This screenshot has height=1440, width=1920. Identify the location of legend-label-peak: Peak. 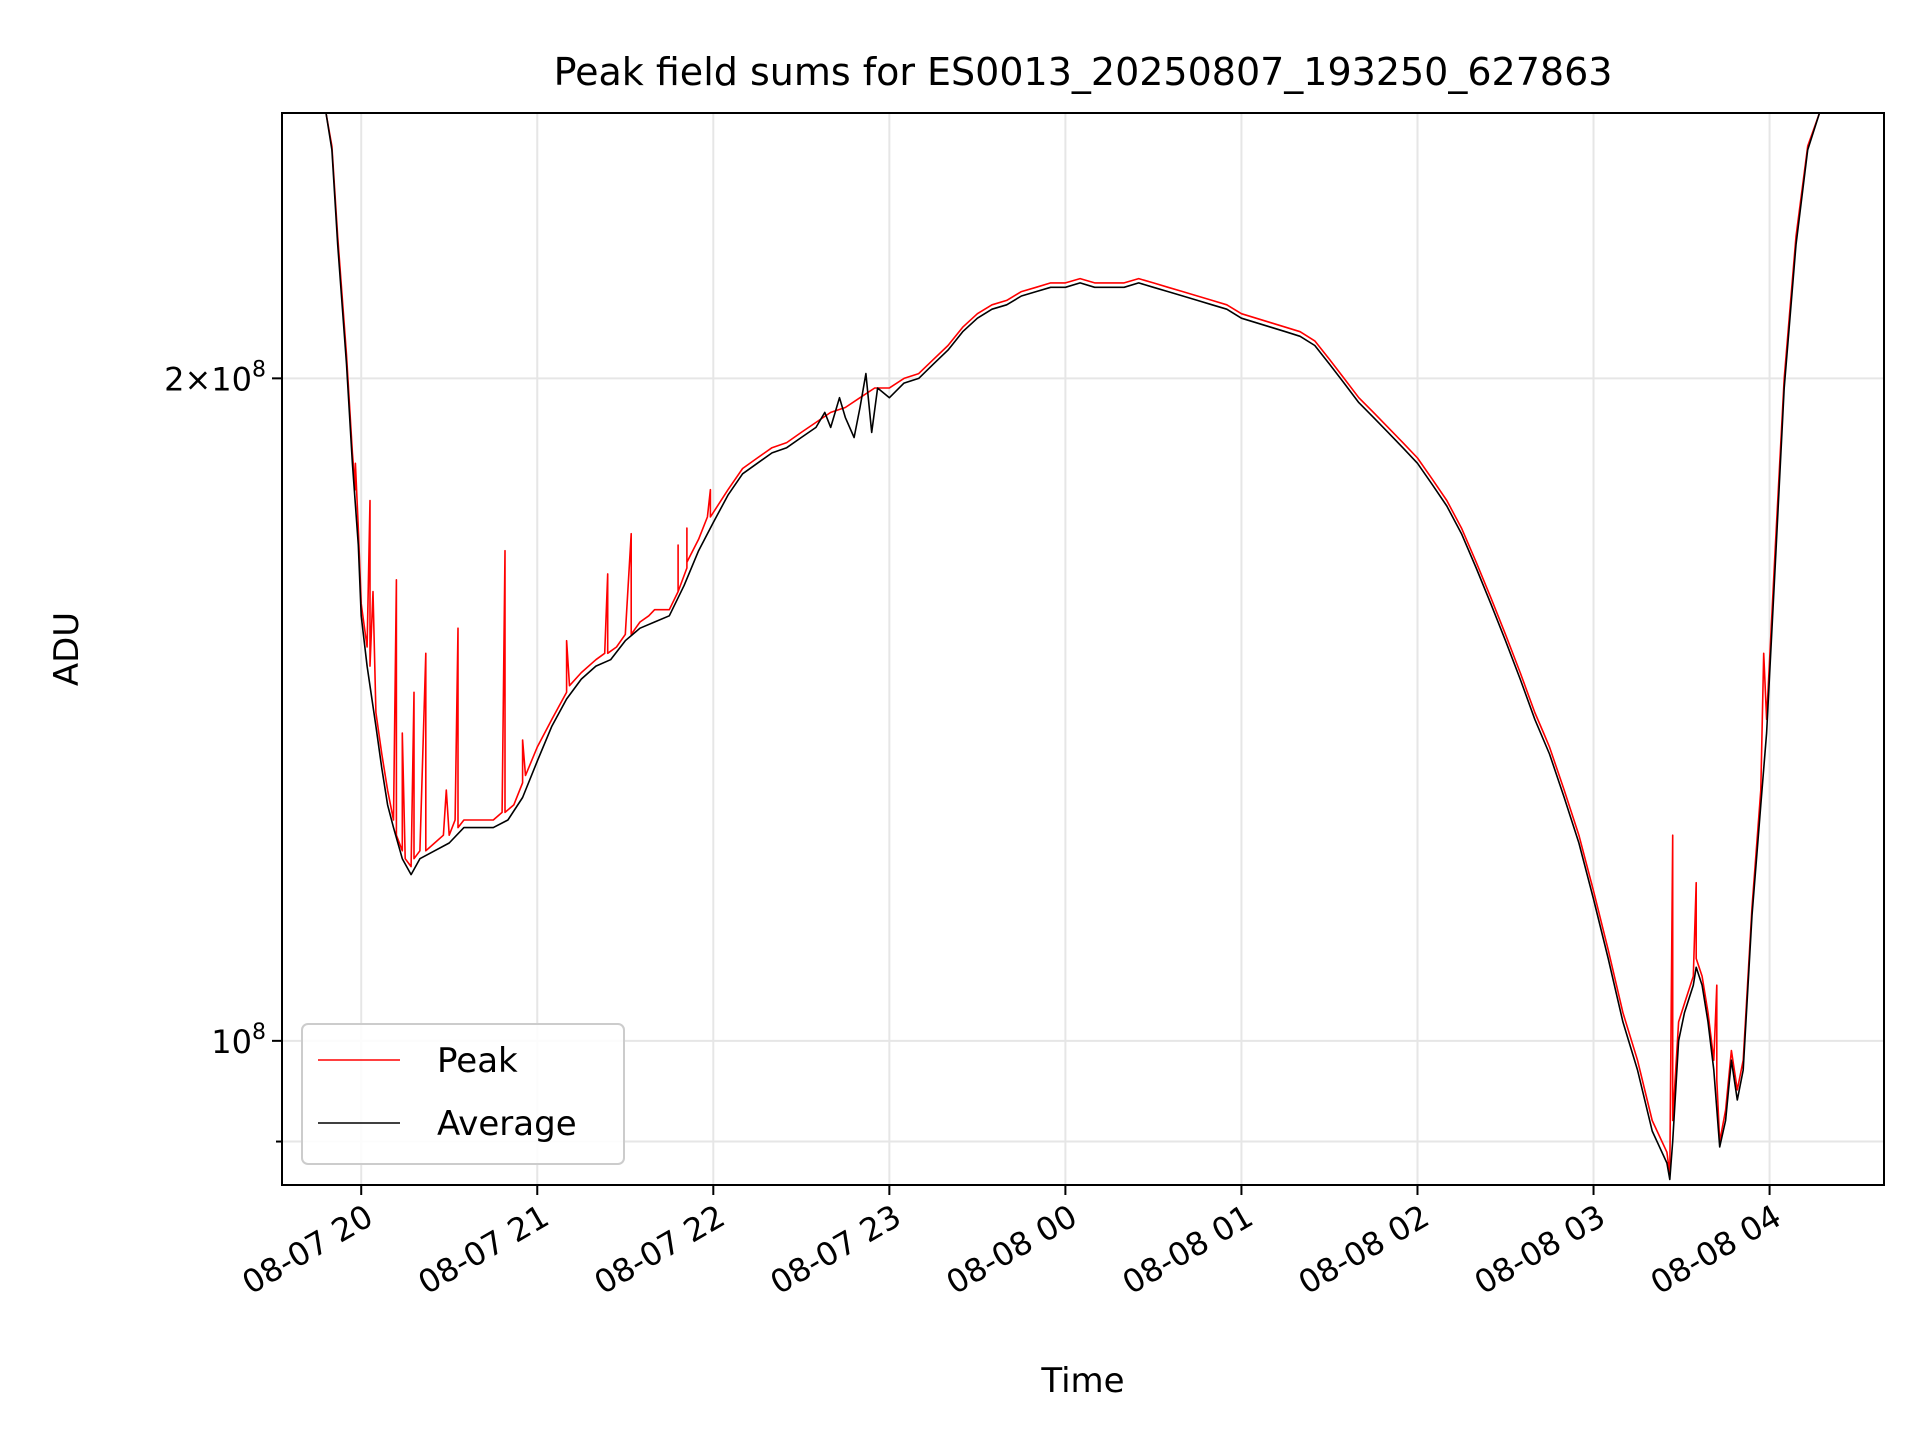
(477, 1061).